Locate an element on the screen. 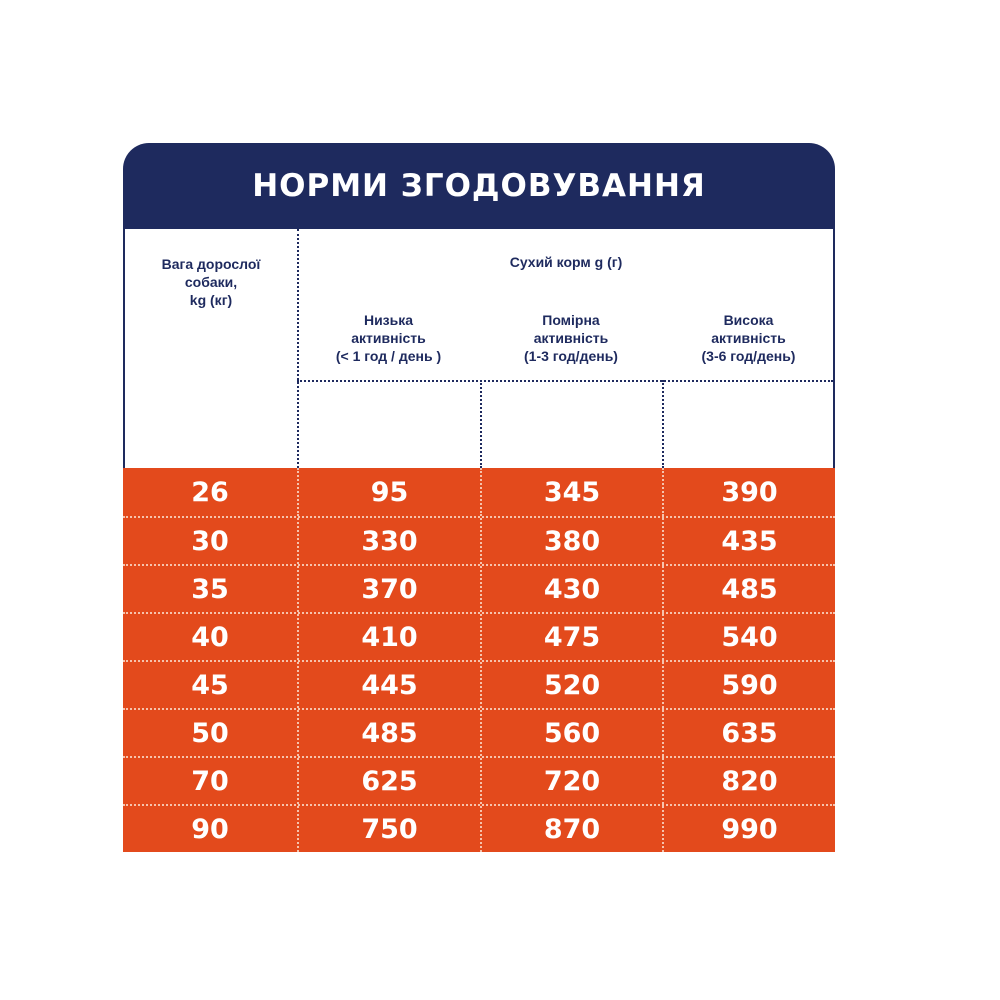  header-moderate-line: Помірна is located at coordinates (571, 320).